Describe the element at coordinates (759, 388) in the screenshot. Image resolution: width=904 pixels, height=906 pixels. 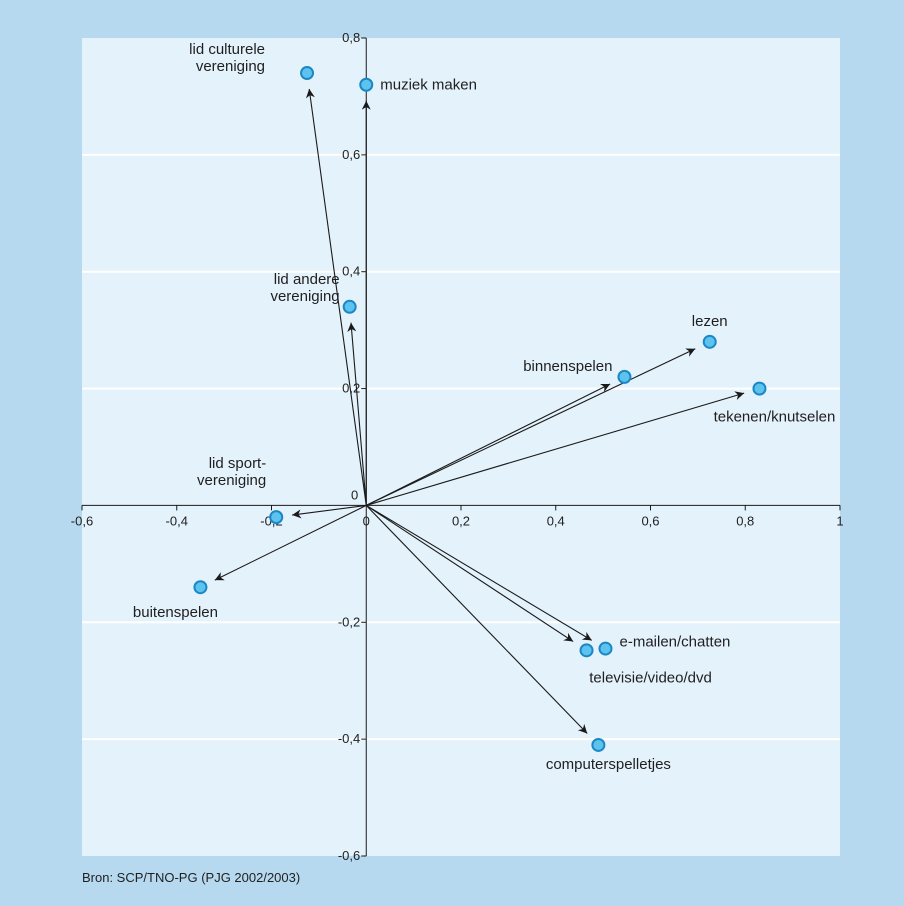
I see `point-tekenen-knutselen` at that location.